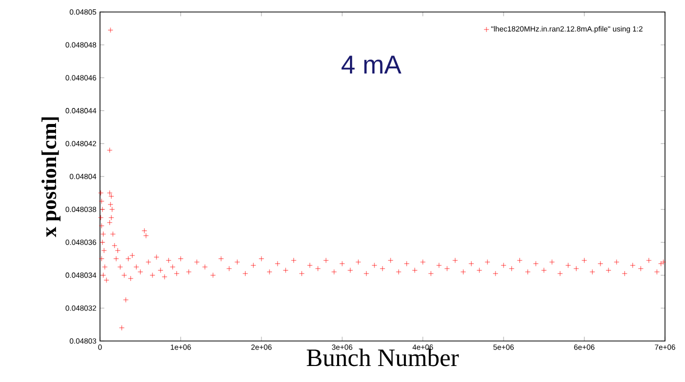 The image size is (685, 382). What do you see at coordinates (51, 177) in the screenshot?
I see `y-axis-title: x postion[cm]` at bounding box center [51, 177].